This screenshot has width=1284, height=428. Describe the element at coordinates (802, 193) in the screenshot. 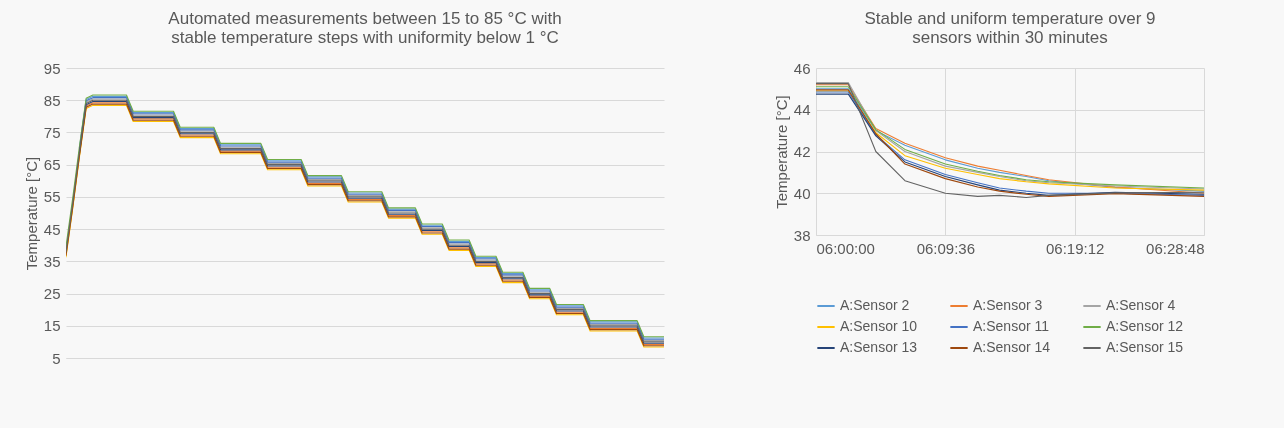

I see `y-tick-label: 40` at that location.